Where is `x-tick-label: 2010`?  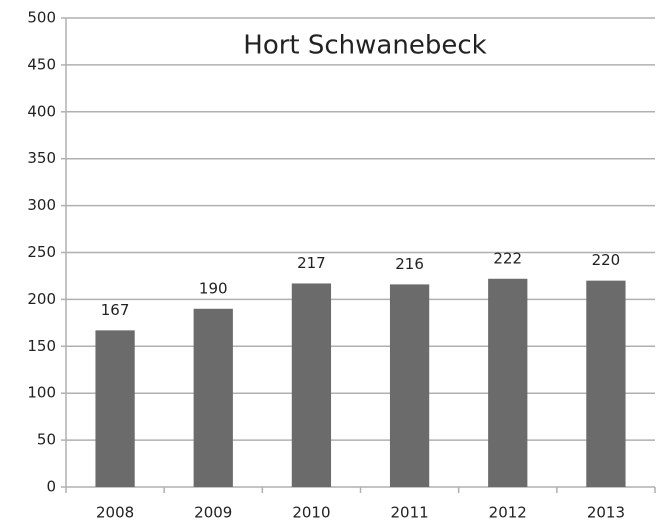 x-tick-label: 2010 is located at coordinates (311, 513).